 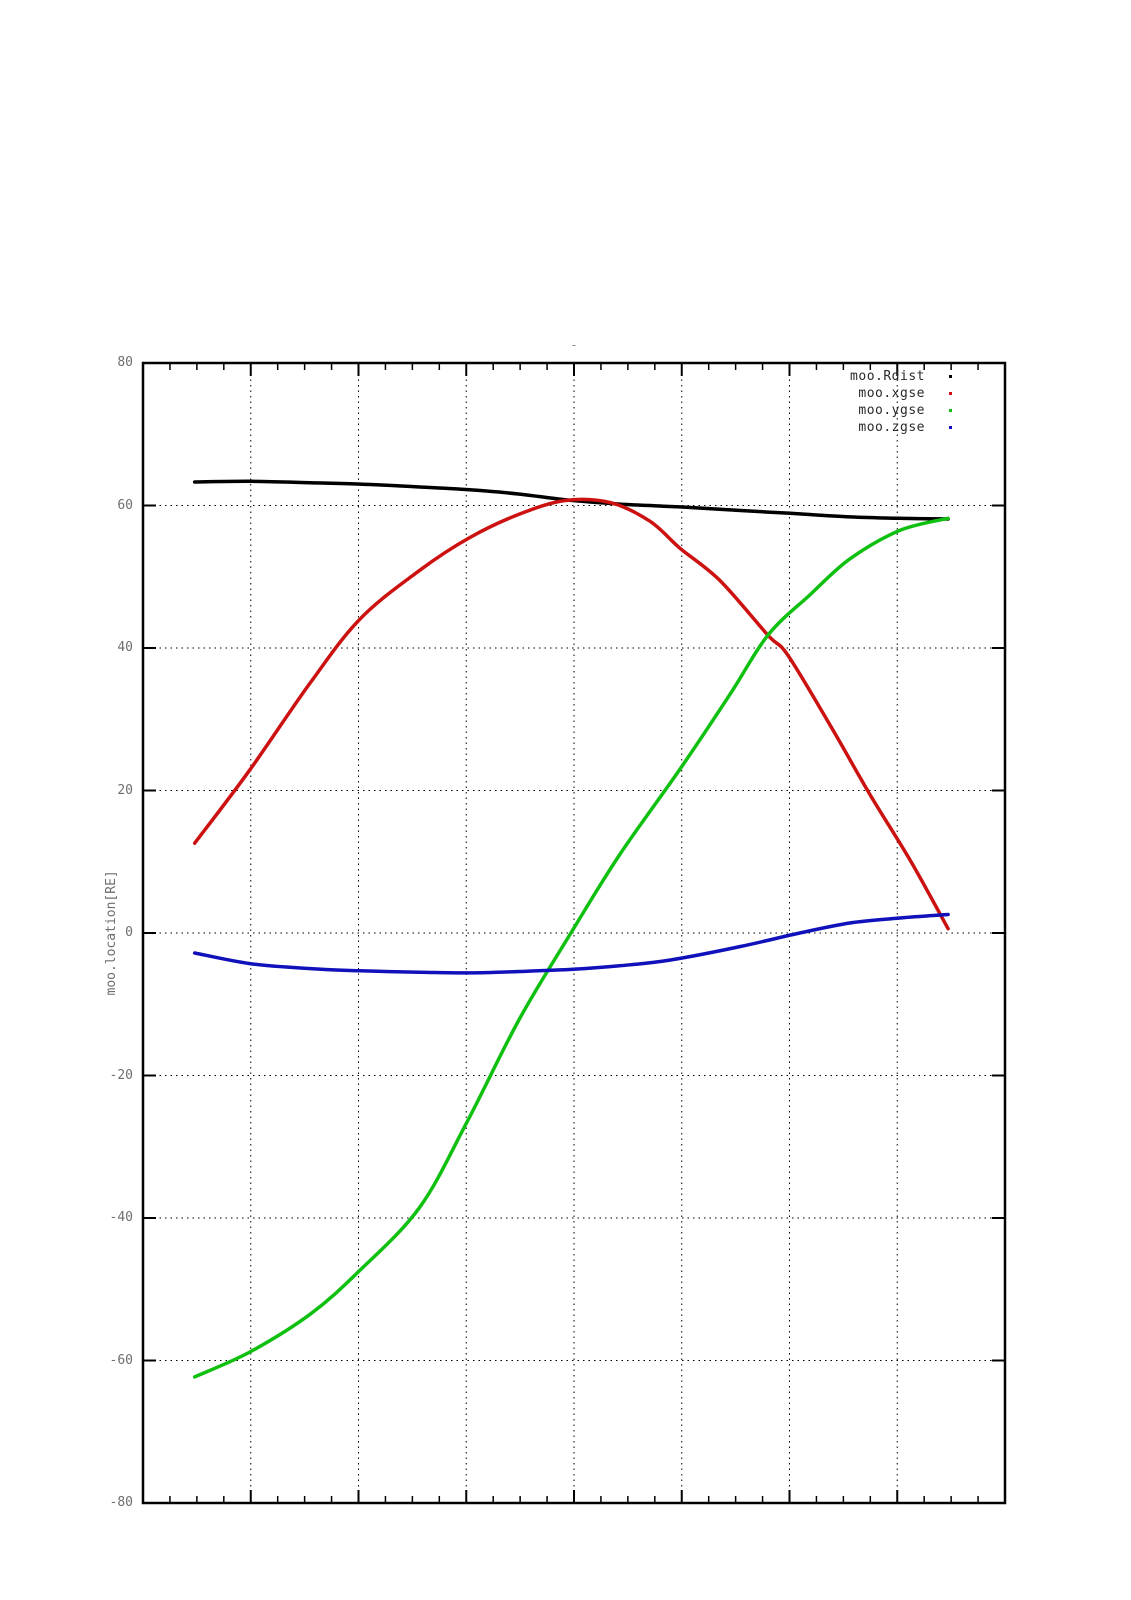 I want to click on legend-item-moo.ygse: moo.ygse, so click(x=910, y=410).